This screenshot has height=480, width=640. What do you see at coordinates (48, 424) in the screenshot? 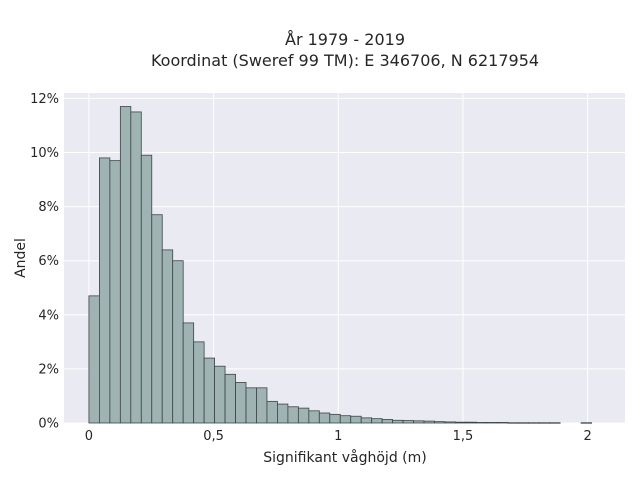
I see `y-tick-label: 0%` at bounding box center [48, 424].